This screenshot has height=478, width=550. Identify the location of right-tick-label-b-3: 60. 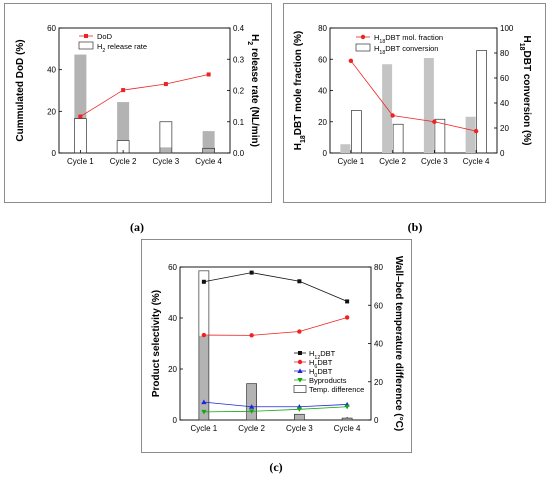
(504, 78).